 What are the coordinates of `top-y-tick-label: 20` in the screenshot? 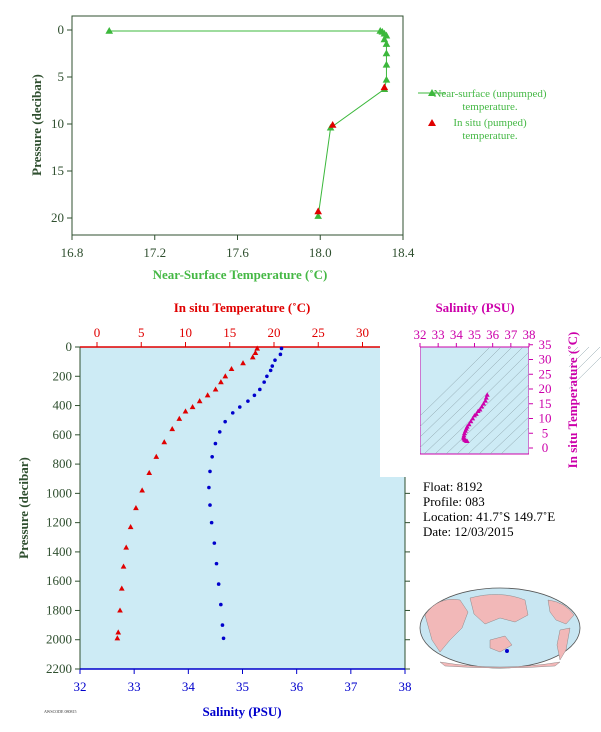 It's located at (57, 217).